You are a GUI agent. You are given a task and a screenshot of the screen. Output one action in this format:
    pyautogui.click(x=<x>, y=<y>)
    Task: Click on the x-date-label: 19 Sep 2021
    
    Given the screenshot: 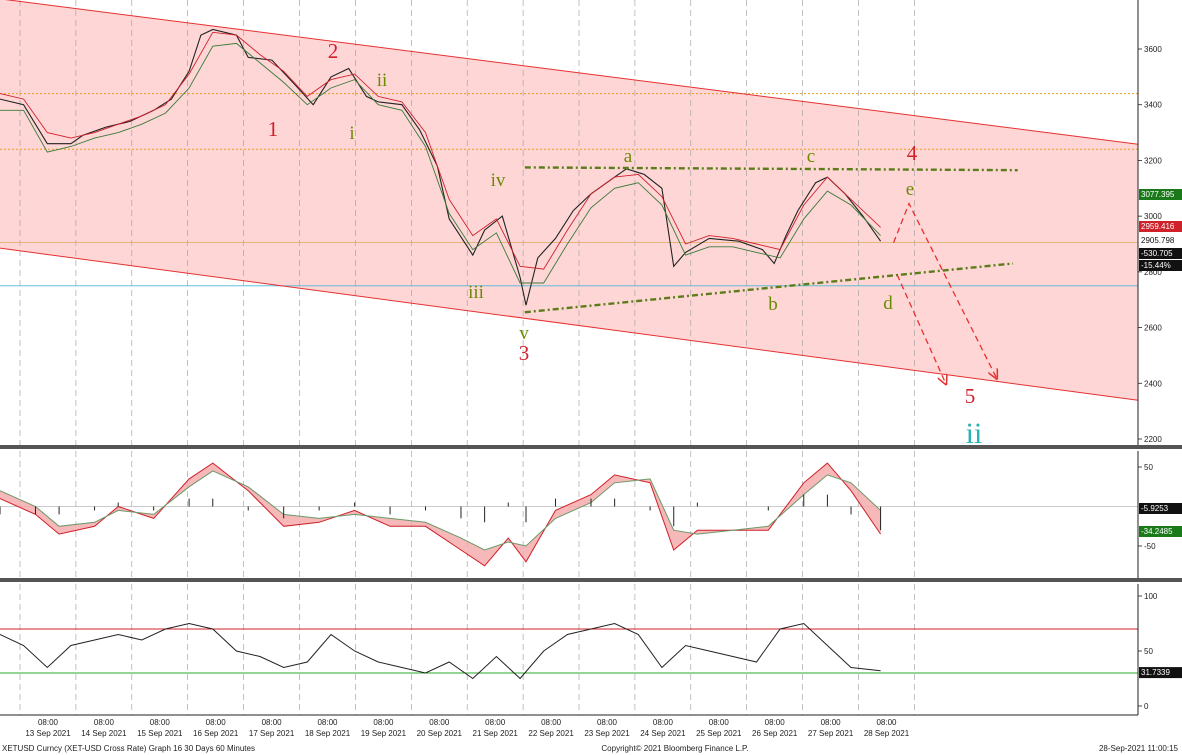 What is the action you would take?
    pyautogui.click(x=384, y=733)
    